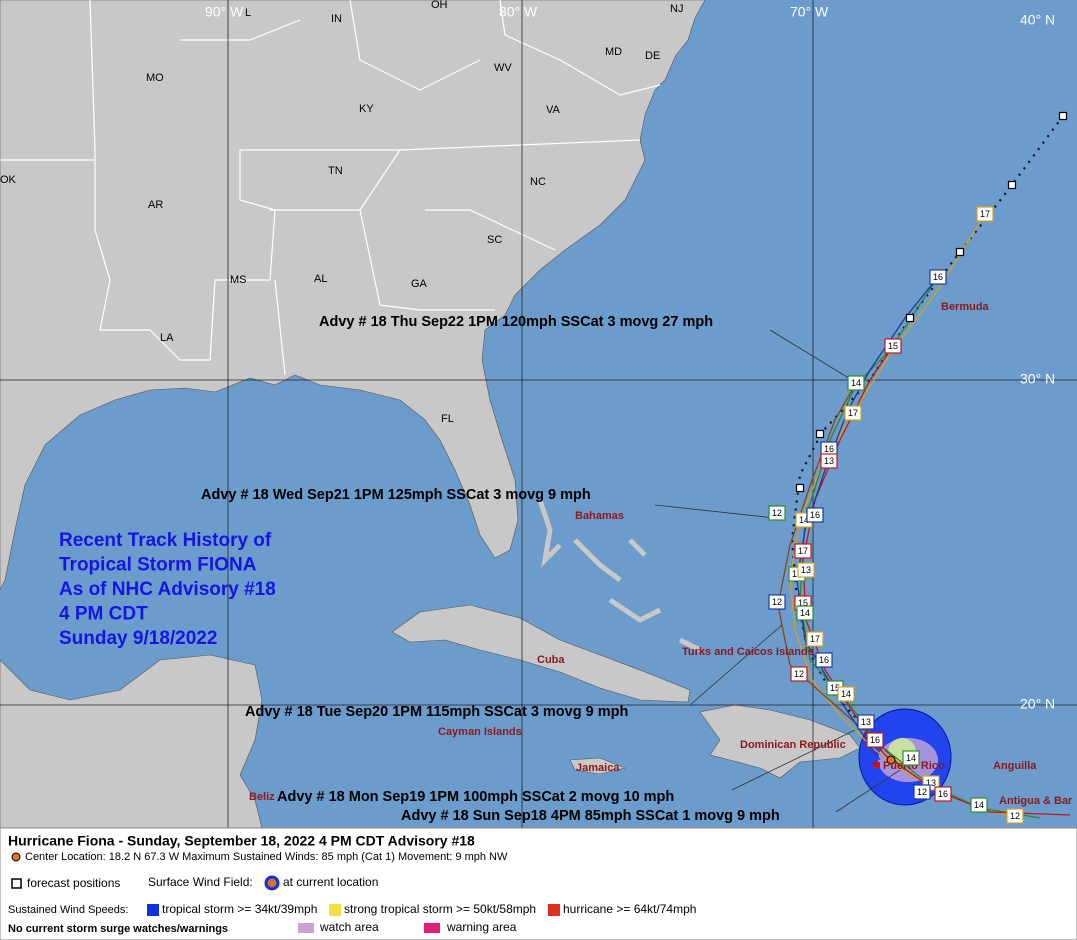 The image size is (1077, 940). Describe the element at coordinates (599, 516) in the screenshot. I see `place-label: Bahamas` at that location.